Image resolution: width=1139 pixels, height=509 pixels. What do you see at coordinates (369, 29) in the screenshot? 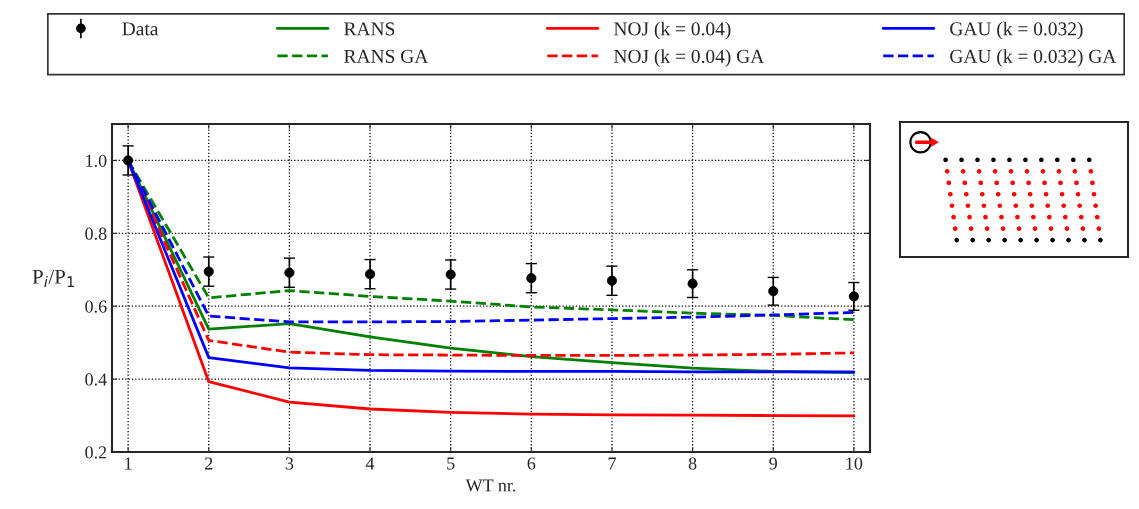
I see `legend-label: RANS` at bounding box center [369, 29].